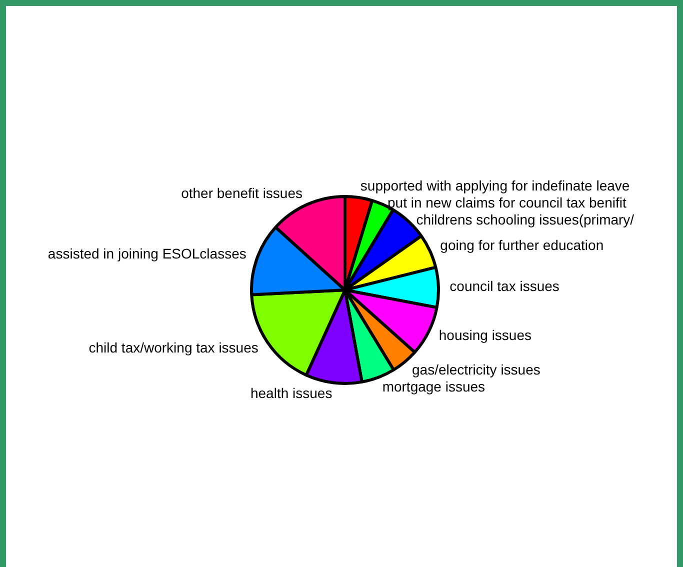 Image resolution: width=683 pixels, height=567 pixels. Describe the element at coordinates (485, 335) in the screenshot. I see `slice-label: housing issues` at that location.